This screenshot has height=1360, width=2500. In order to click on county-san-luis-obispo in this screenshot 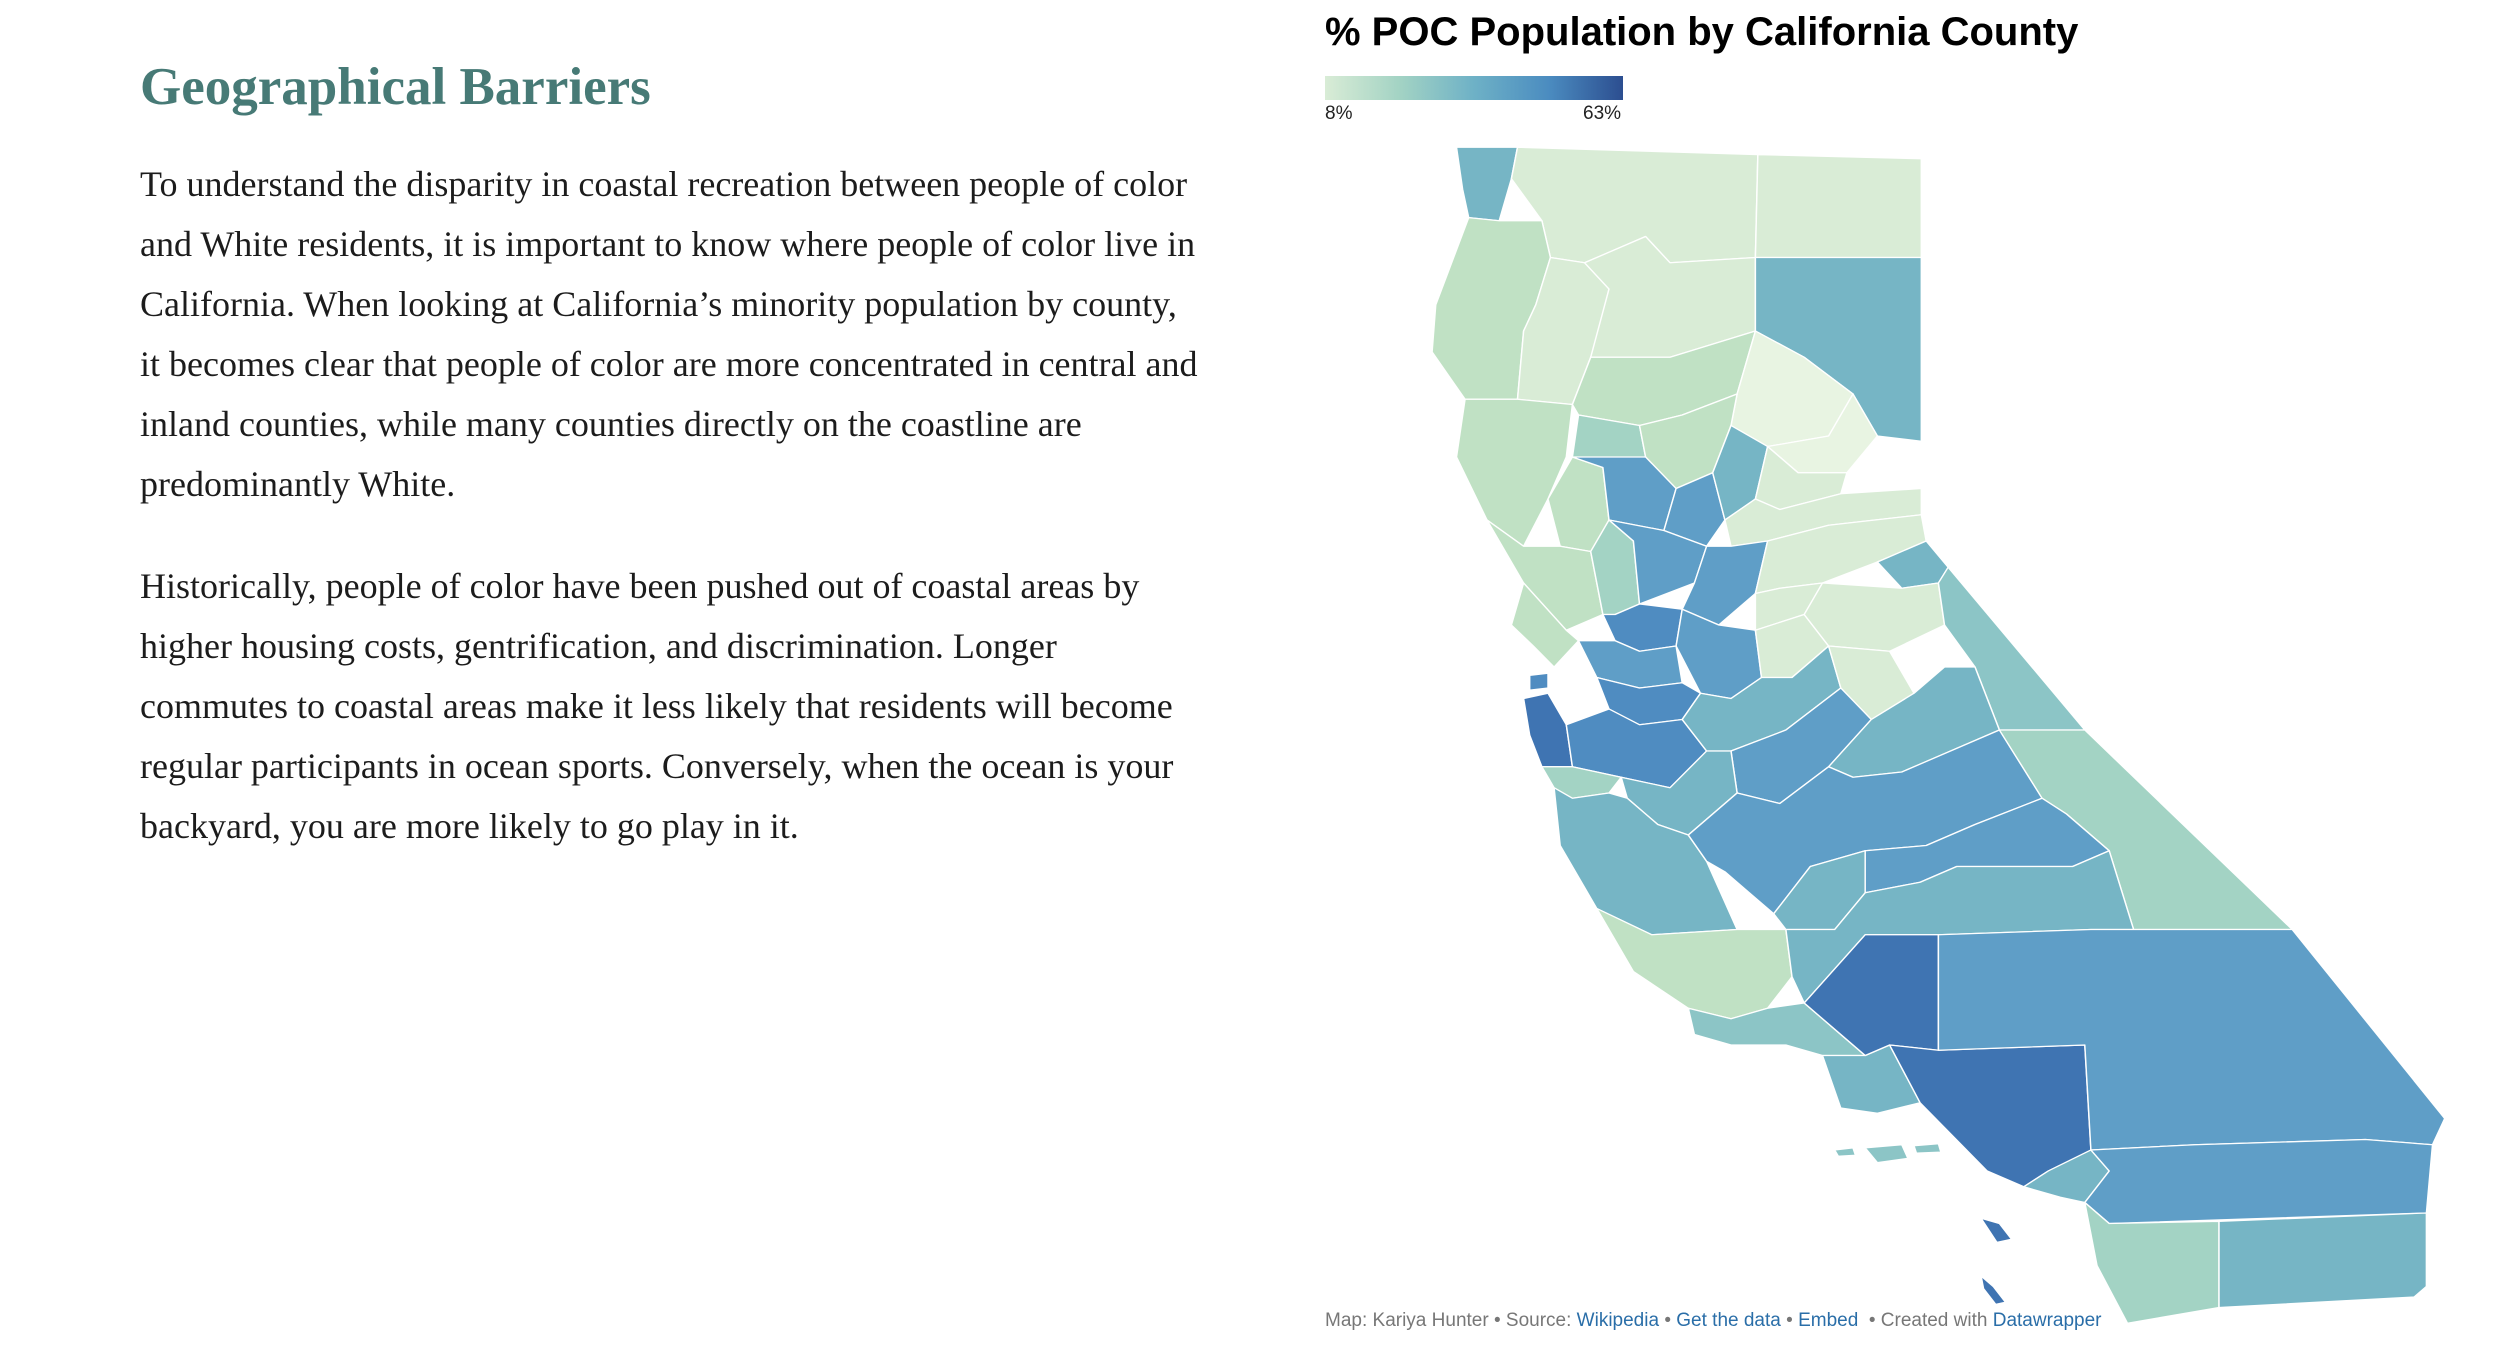, I will do `click(1694, 963)`.